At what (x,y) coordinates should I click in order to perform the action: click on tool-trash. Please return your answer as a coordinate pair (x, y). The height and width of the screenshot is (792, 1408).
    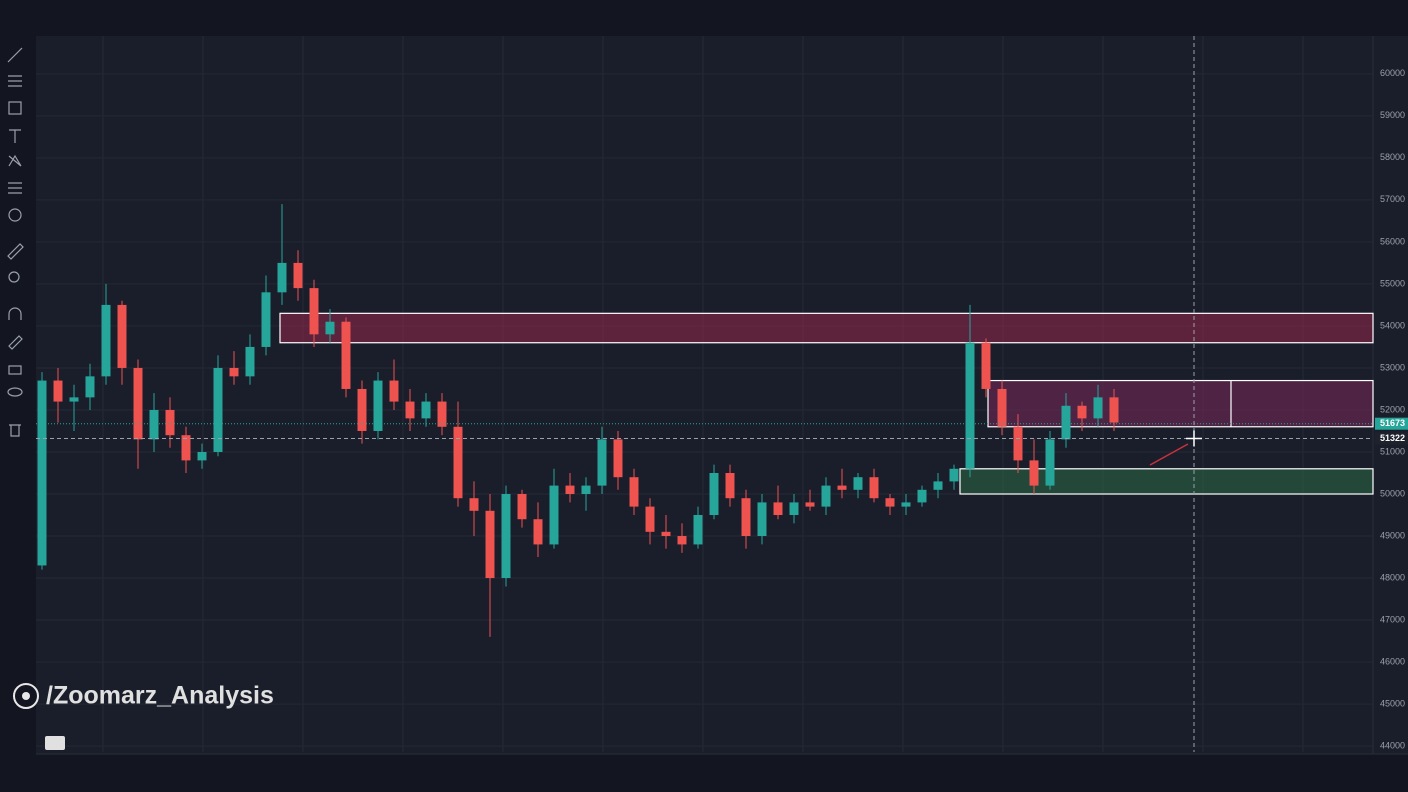
    Looking at the image, I should click on (15, 430).